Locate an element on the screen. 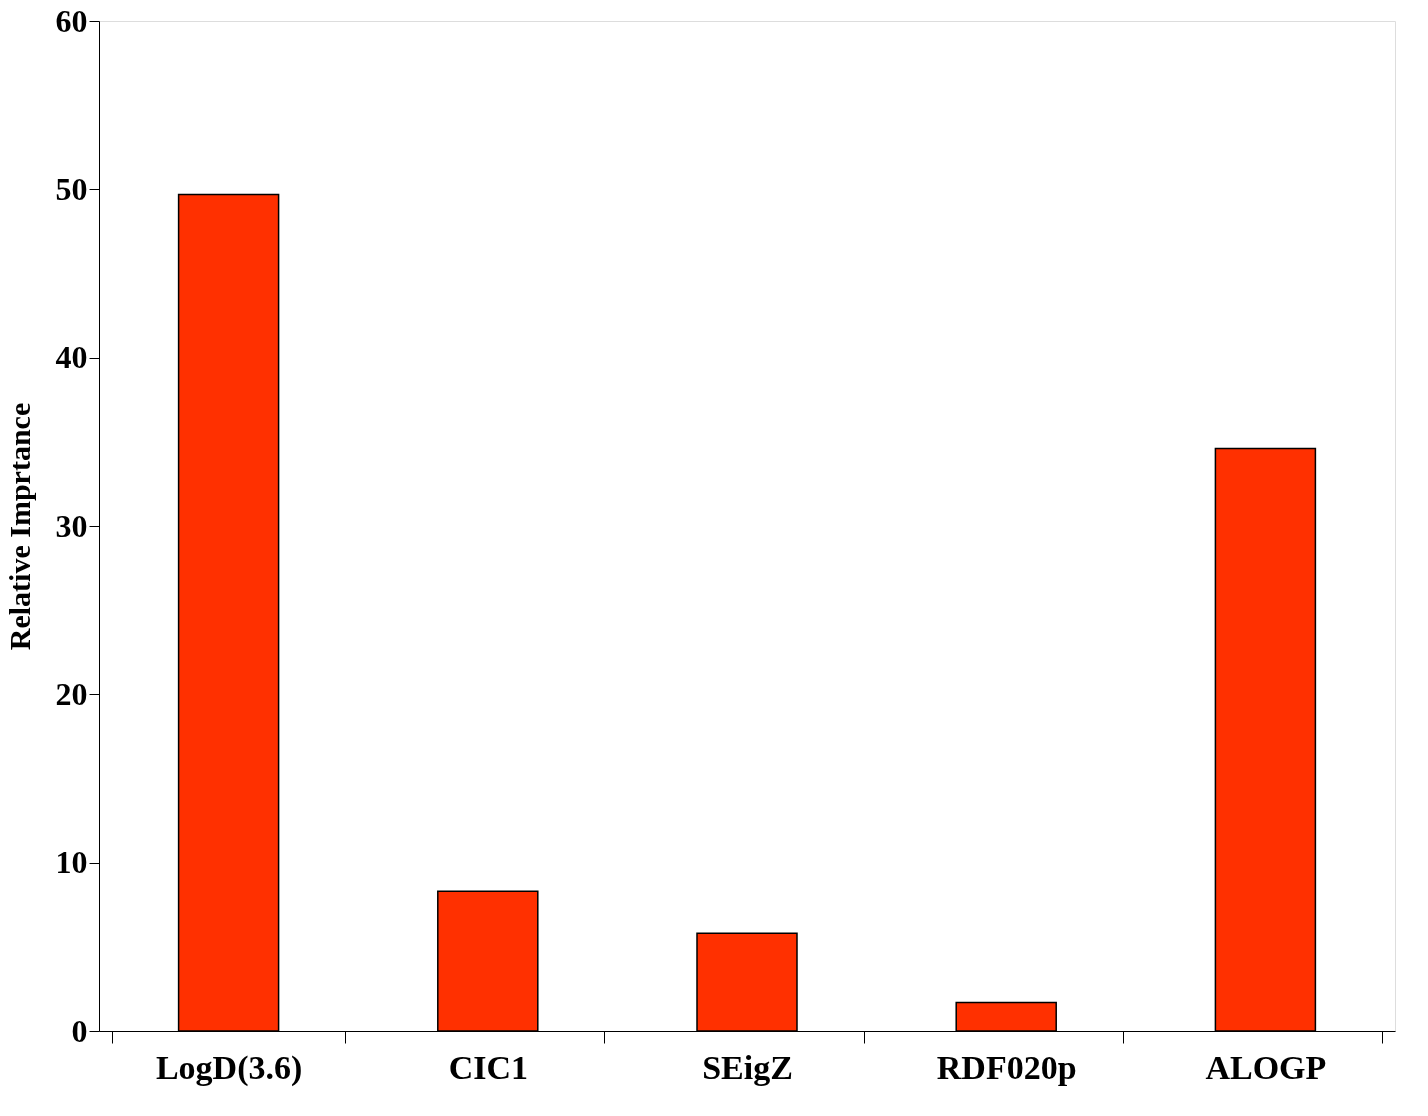 The width and height of the screenshot is (1428, 1116). y-tick-label: 0 is located at coordinates (79, 1030).